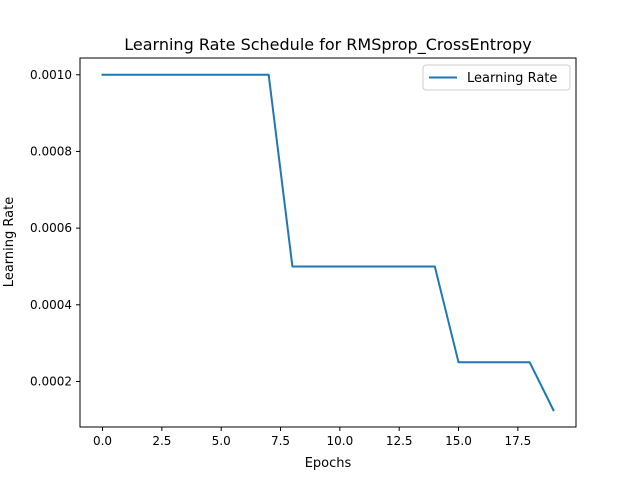 The height and width of the screenshot is (480, 640). Describe the element at coordinates (51, 305) in the screenshot. I see `y-tick-label: 0.0004` at that location.